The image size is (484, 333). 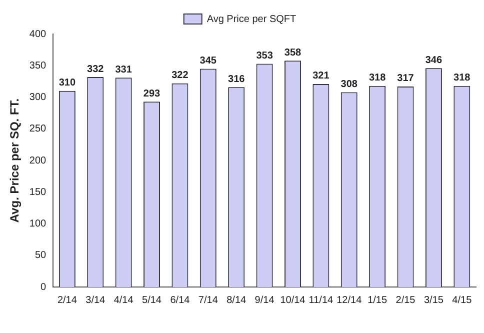 What do you see at coordinates (38, 192) in the screenshot?
I see `y-tick-label: 150` at bounding box center [38, 192].